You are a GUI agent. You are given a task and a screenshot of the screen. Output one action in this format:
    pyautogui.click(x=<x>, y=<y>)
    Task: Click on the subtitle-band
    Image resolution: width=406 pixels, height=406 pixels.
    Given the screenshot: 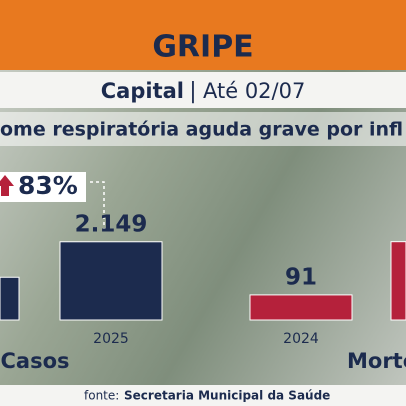 What is the action you would take?
    pyautogui.click(x=203, y=90)
    